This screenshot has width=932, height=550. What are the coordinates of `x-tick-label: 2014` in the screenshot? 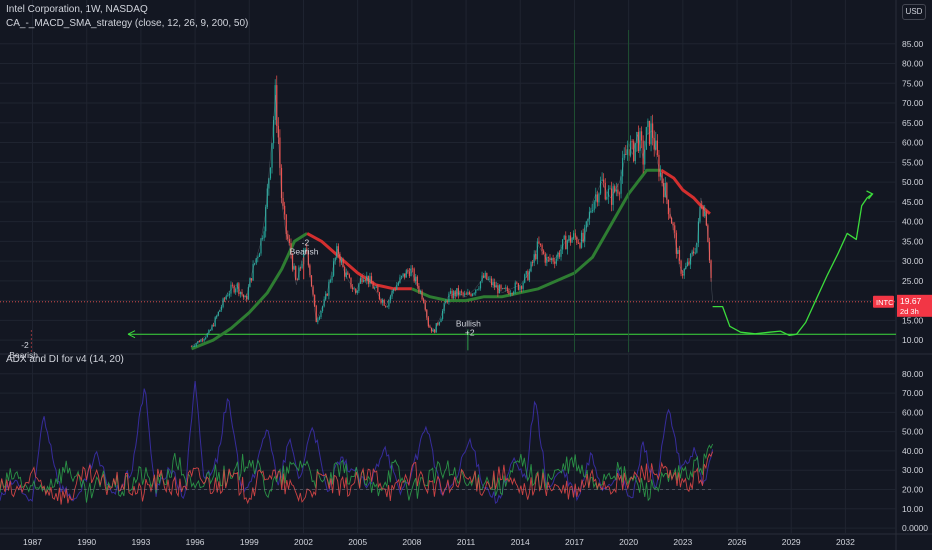 It's located at (520, 542).